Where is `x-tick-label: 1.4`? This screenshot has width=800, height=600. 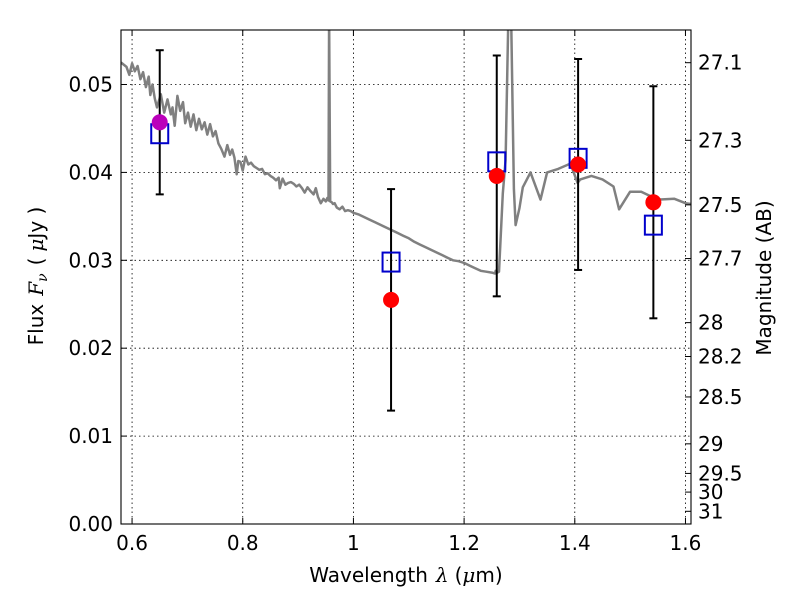
x-tick-label: 1.4 is located at coordinates (575, 543).